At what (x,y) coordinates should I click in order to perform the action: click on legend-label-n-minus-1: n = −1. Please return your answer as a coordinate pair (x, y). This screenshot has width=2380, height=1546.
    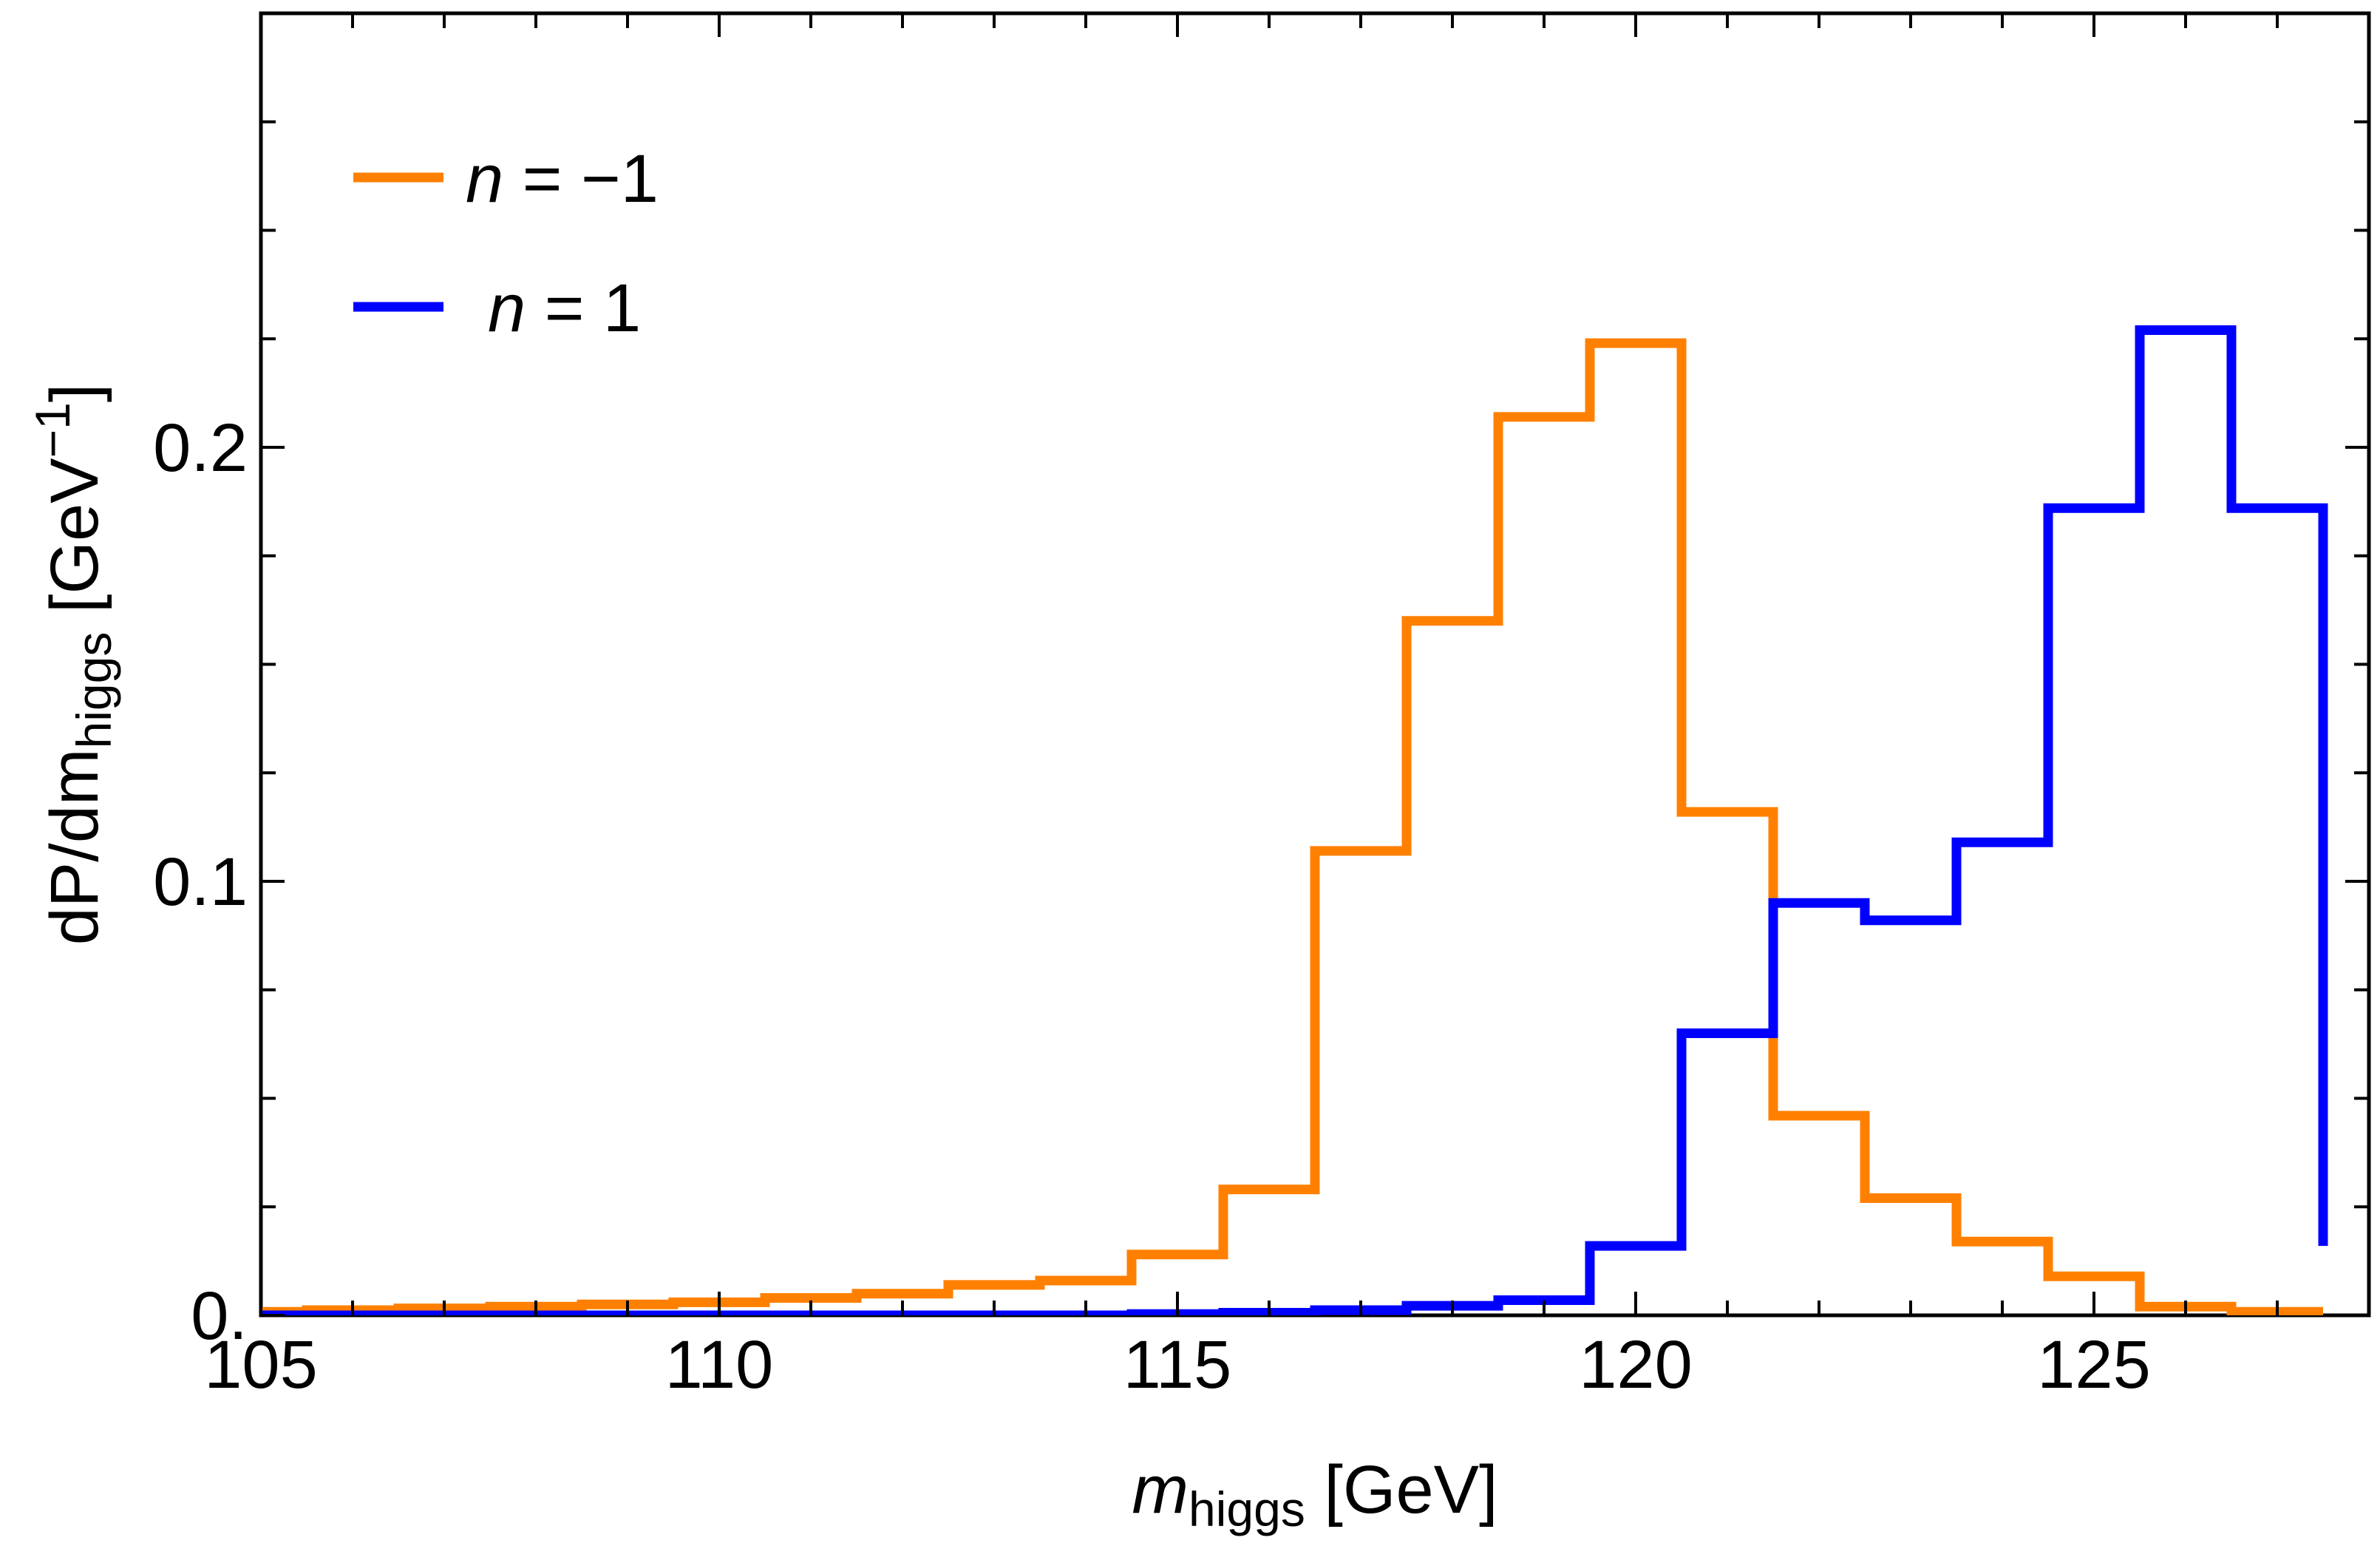
    Looking at the image, I should click on (562, 179).